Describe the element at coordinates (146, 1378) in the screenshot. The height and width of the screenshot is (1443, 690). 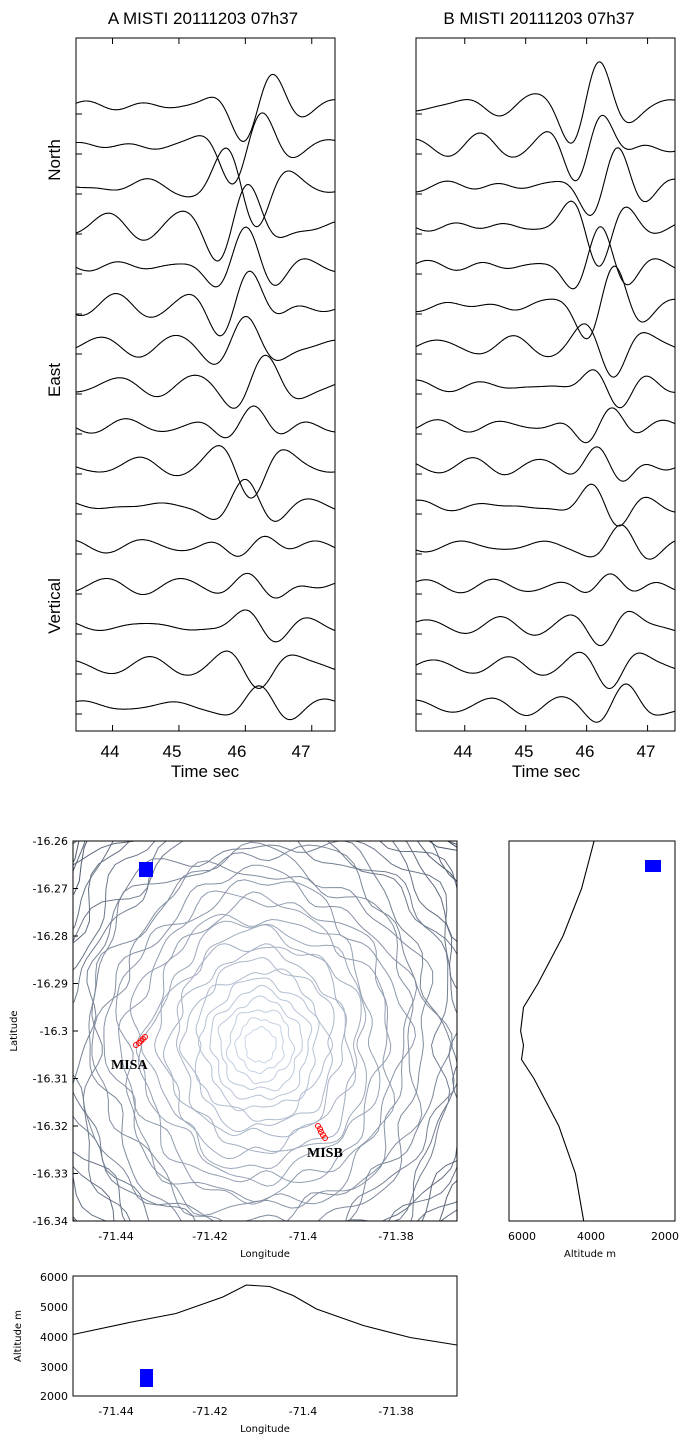
I see `longitude-profile-source-marker` at that location.